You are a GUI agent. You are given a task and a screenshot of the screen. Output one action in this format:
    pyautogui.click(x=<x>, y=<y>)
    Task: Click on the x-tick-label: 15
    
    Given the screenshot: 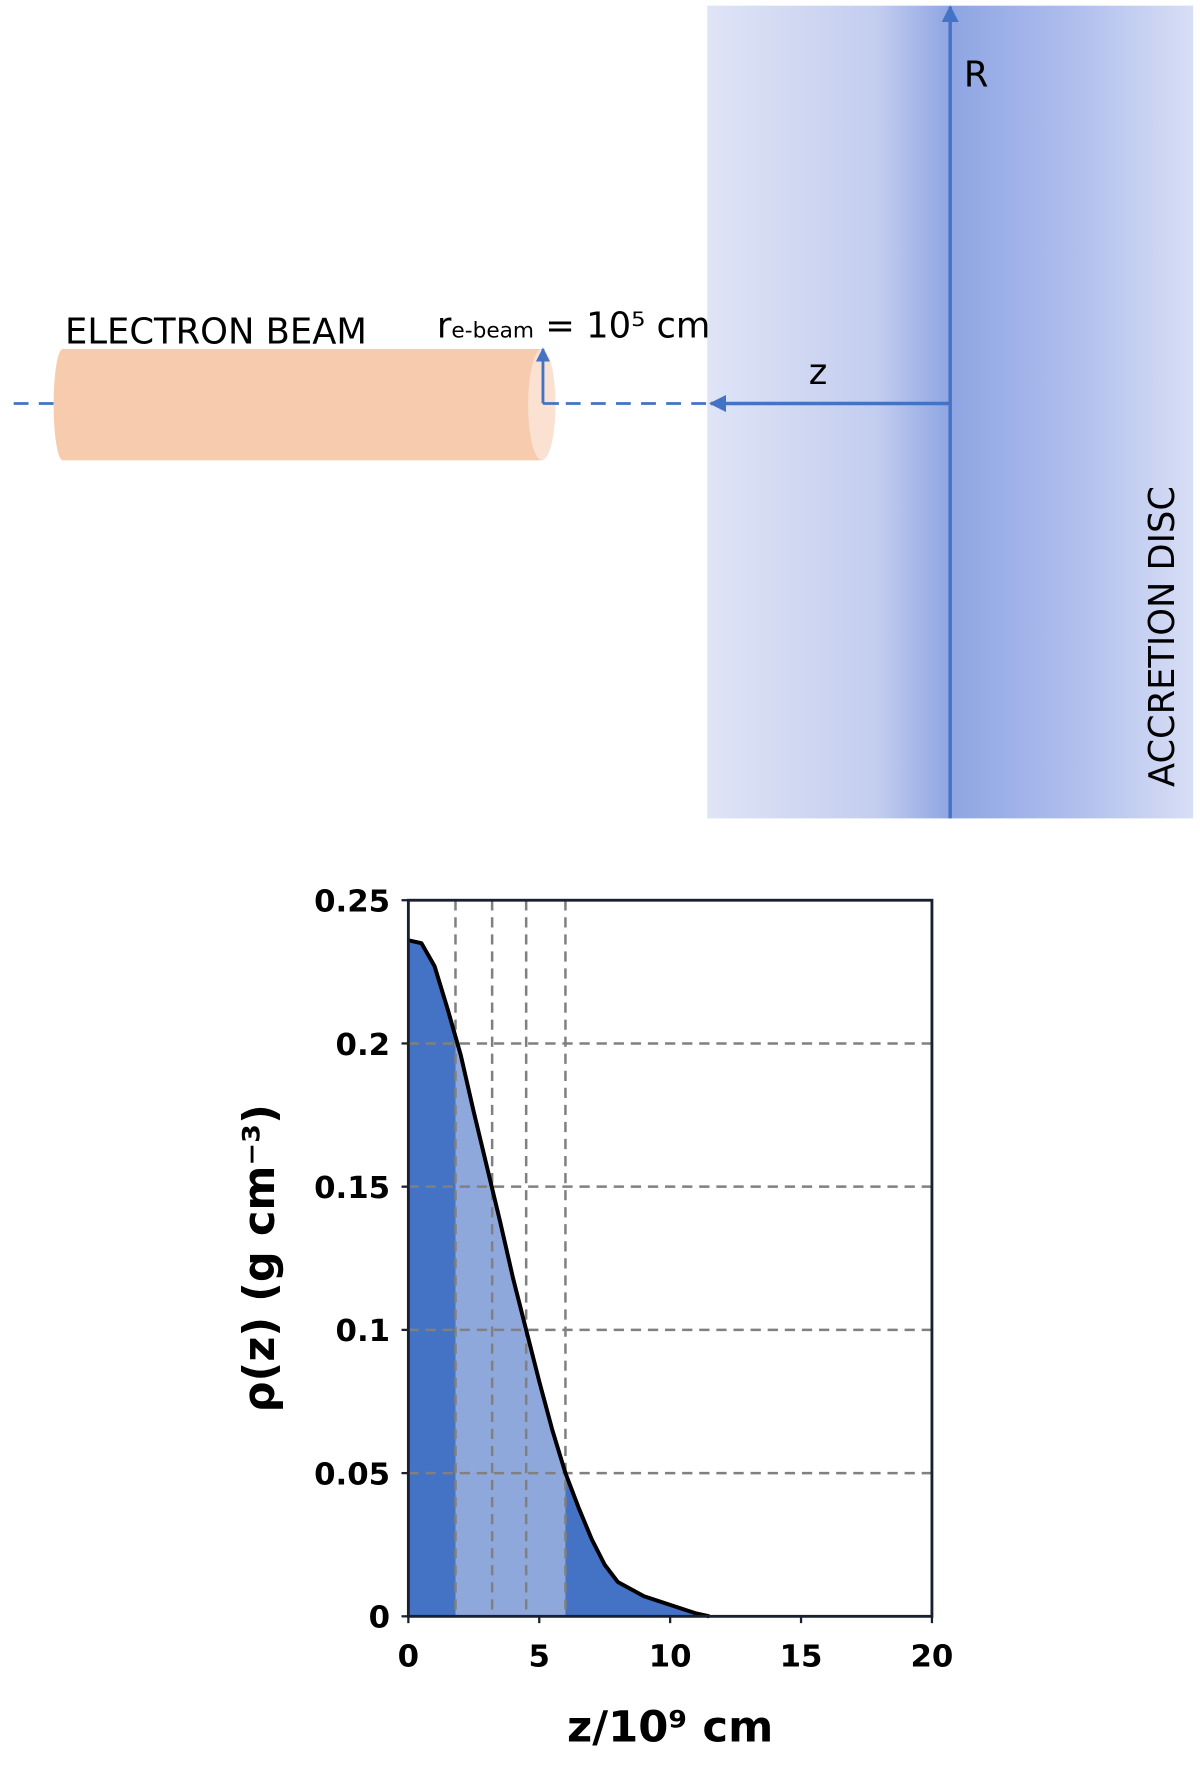 What is the action you would take?
    pyautogui.click(x=801, y=1656)
    